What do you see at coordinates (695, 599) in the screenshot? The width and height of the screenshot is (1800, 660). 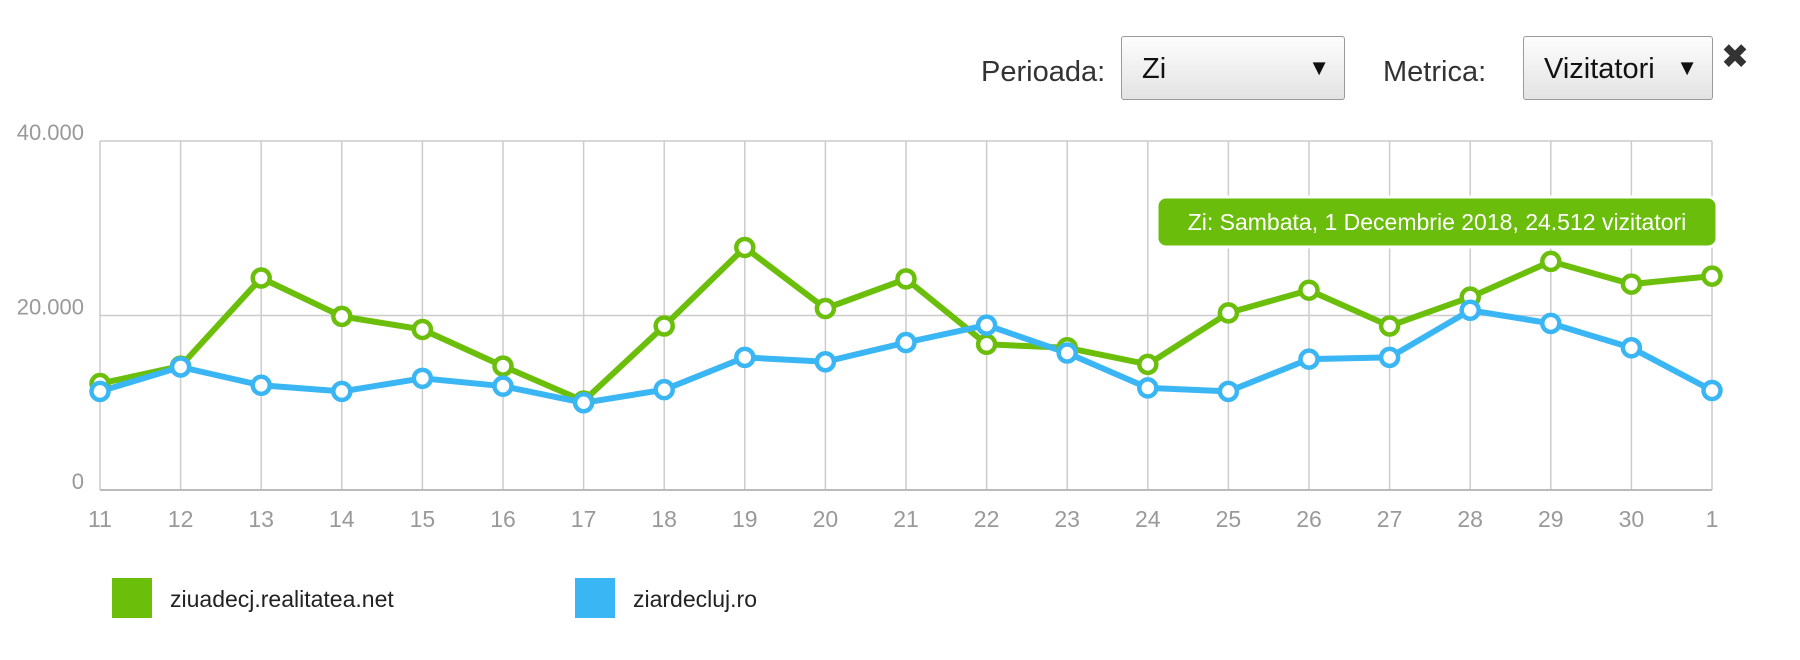 I see `legend-label: ziardecluj.ro` at bounding box center [695, 599].